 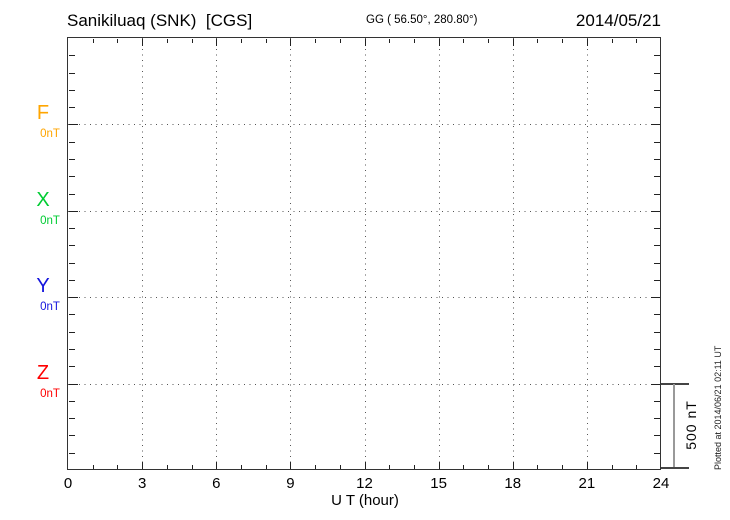 I want to click on hour-tick-label: 9, so click(x=290, y=483).